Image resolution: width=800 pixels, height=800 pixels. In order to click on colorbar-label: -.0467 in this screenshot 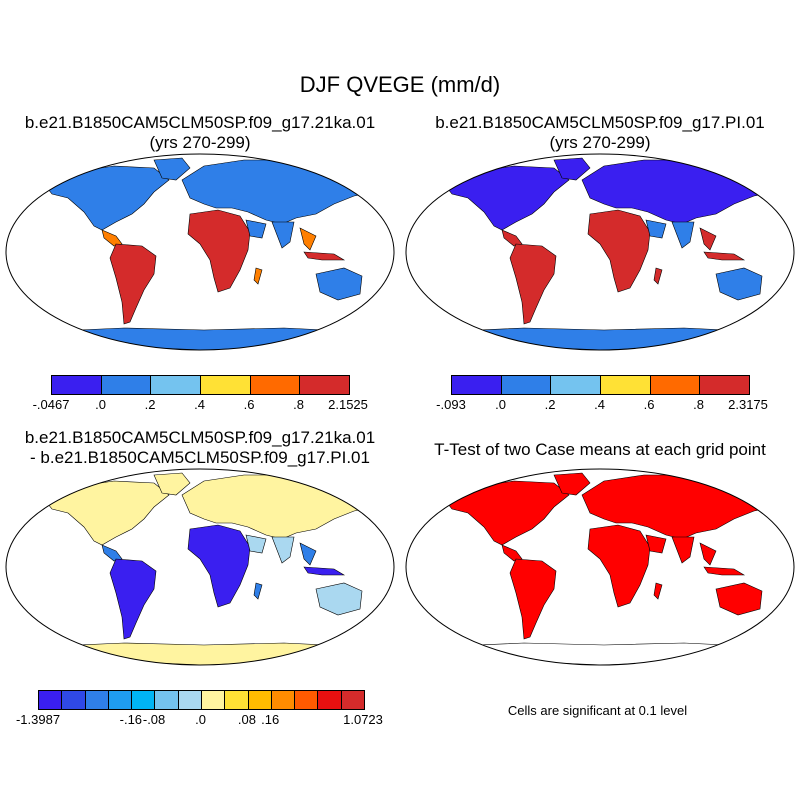, I will do `click(51, 404)`.